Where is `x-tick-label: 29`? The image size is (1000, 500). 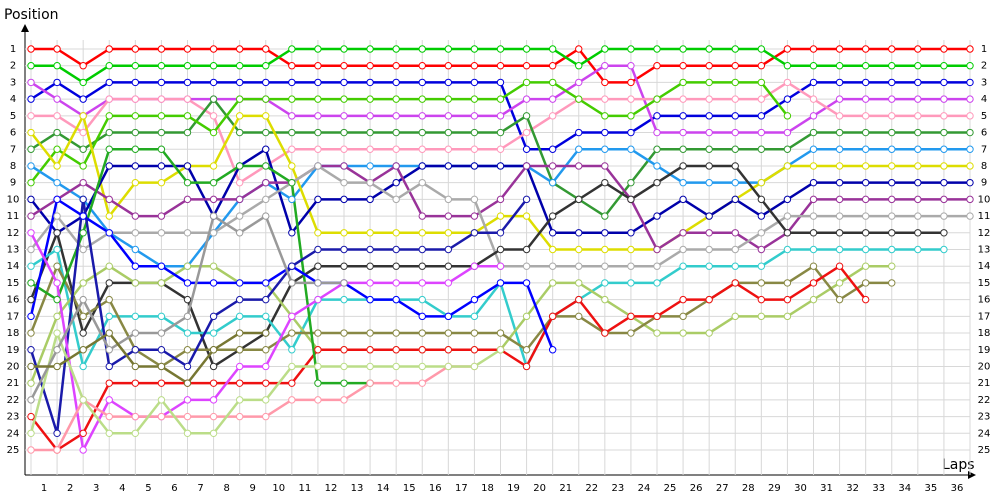 x-tick-label: 29 is located at coordinates (774, 488).